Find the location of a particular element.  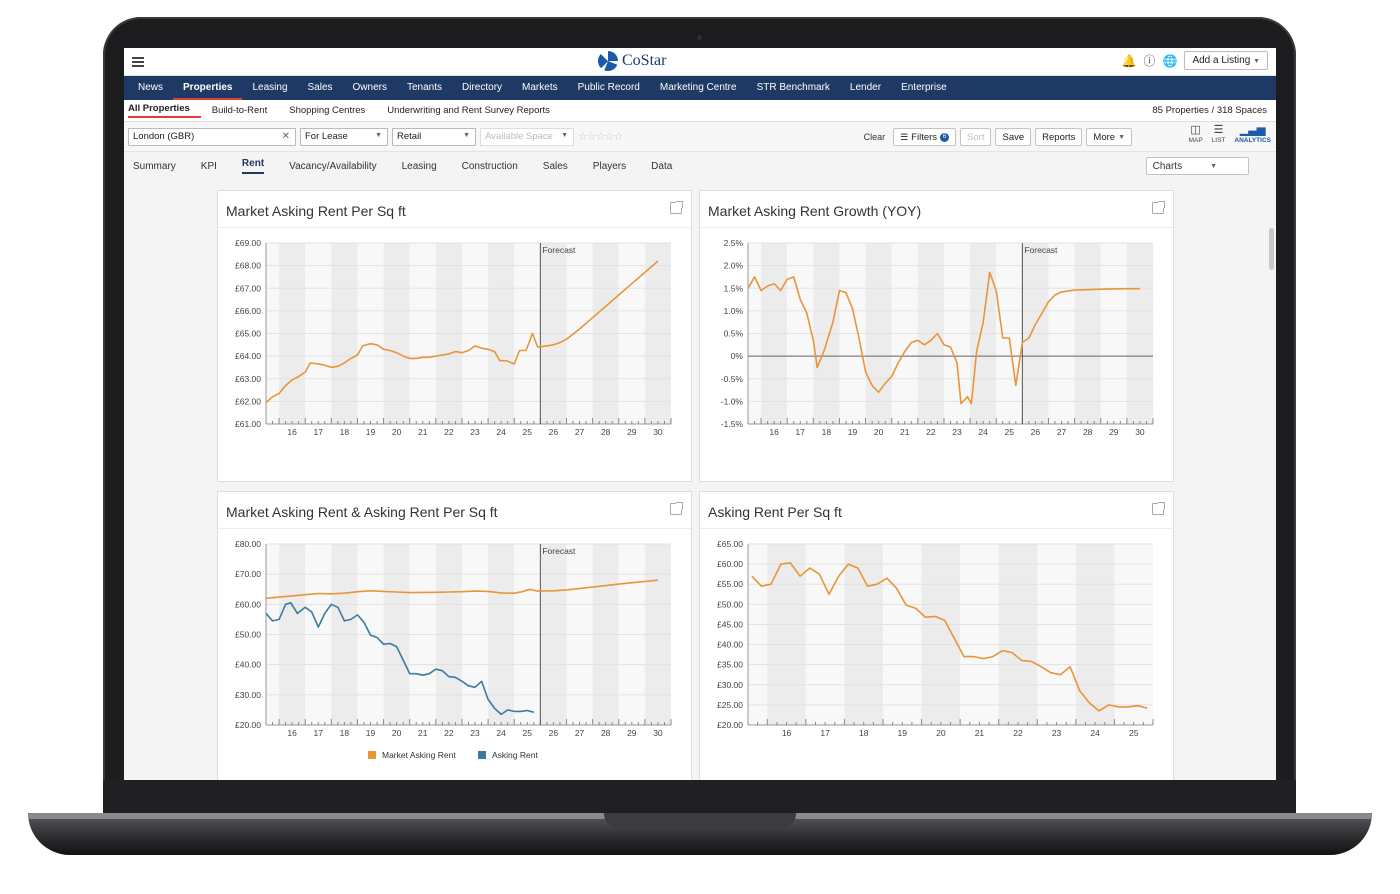

subnav-all-properties: All Properties is located at coordinates (164, 110).